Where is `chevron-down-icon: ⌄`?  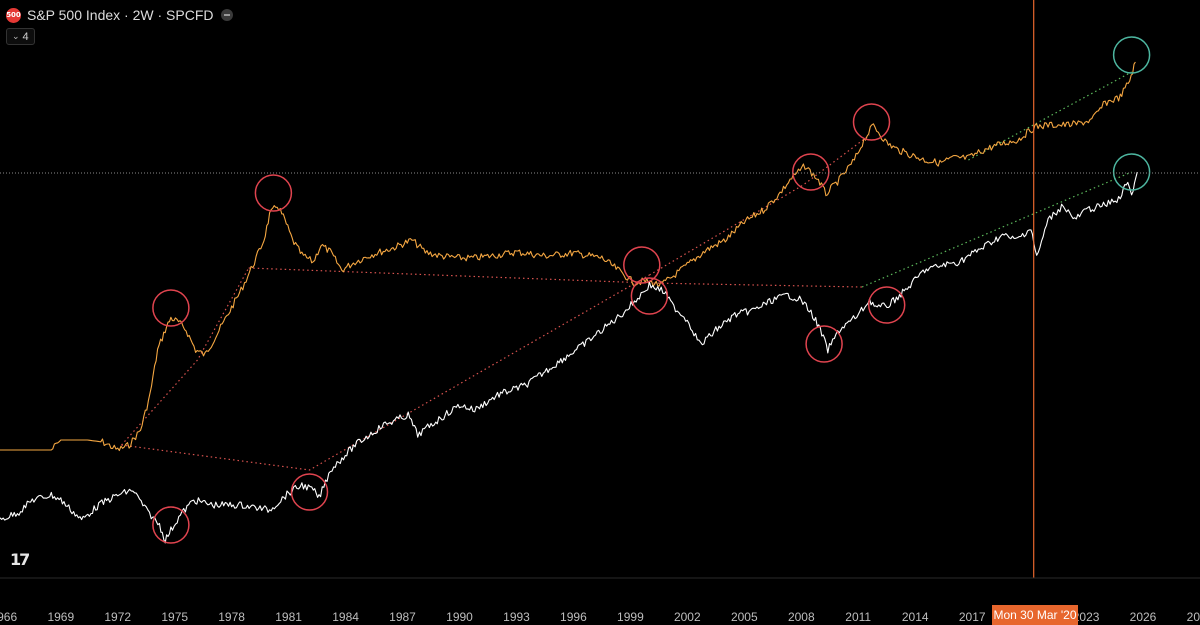
chevron-down-icon: ⌄ is located at coordinates (16, 36).